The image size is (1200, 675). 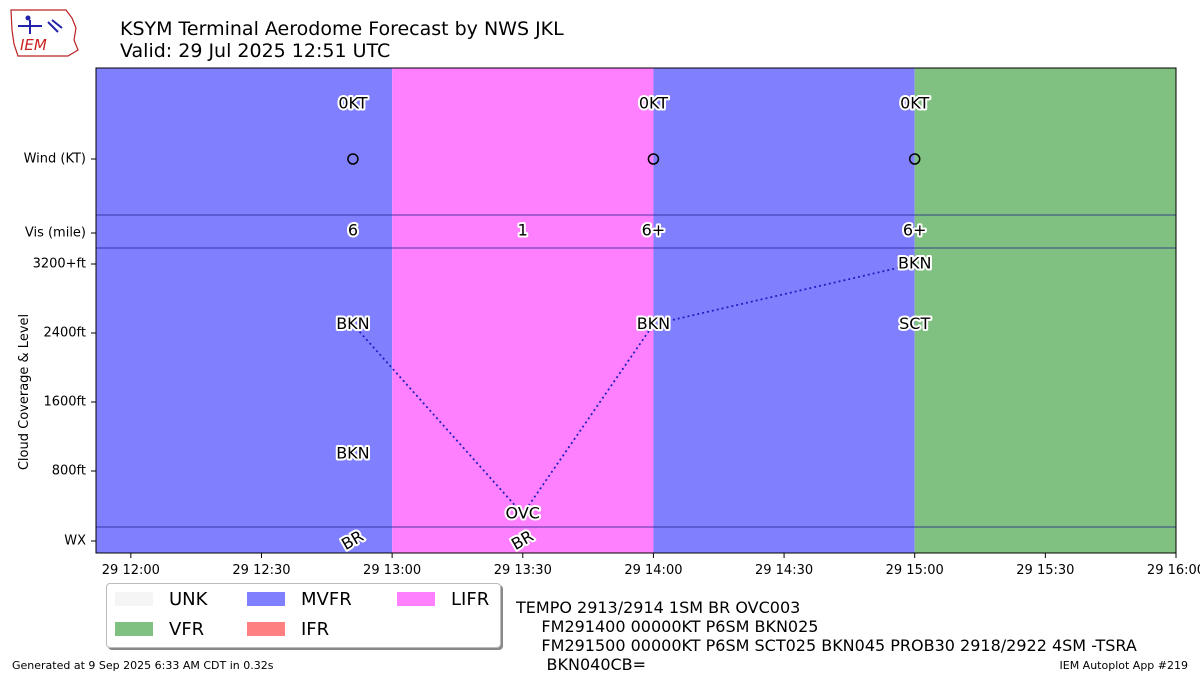 I want to click on iem-logo: IEM, so click(x=44, y=33).